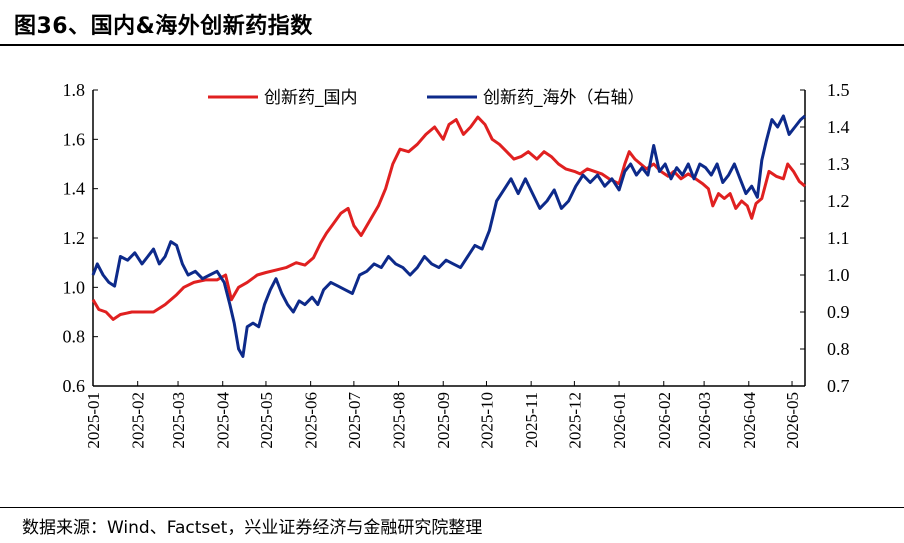 The width and height of the screenshot is (904, 543). What do you see at coordinates (74, 386) in the screenshot?
I see `left-tick-label: 0.6` at bounding box center [74, 386].